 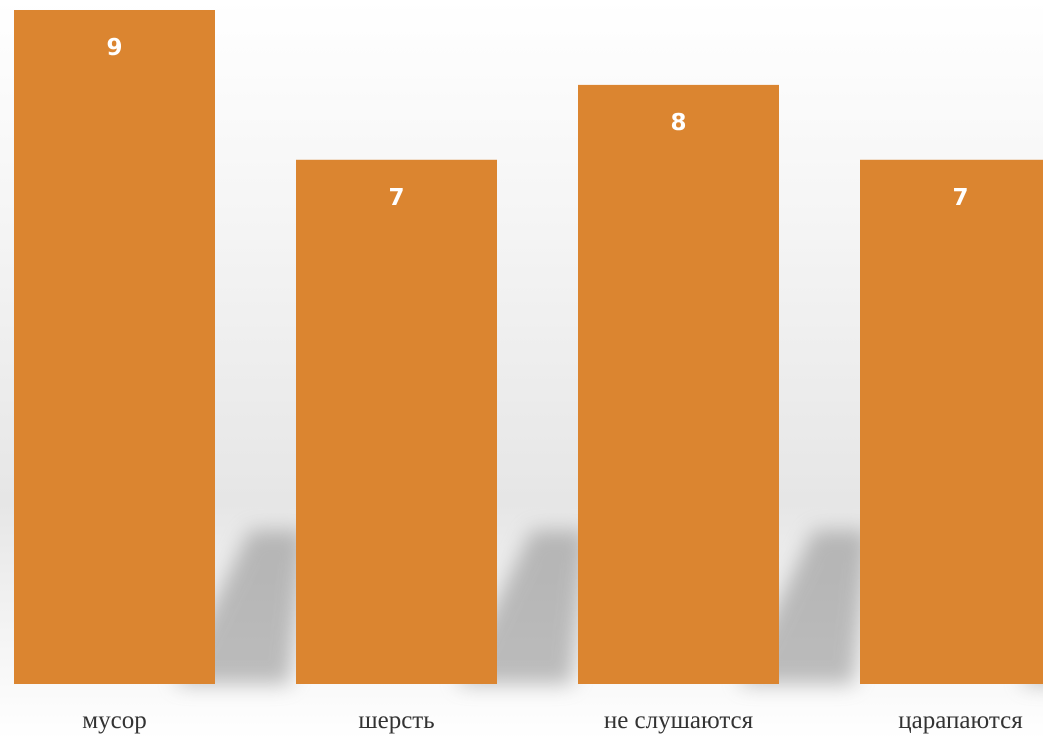 What do you see at coordinates (960, 720) in the screenshot?
I see `category-label: царапаются` at bounding box center [960, 720].